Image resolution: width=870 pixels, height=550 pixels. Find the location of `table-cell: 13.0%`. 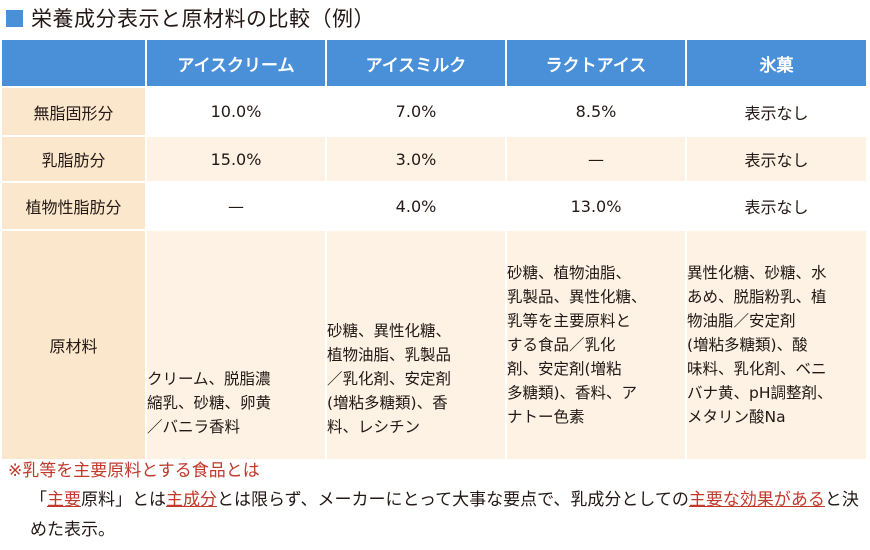

table-cell: 13.0% is located at coordinates (596, 206).